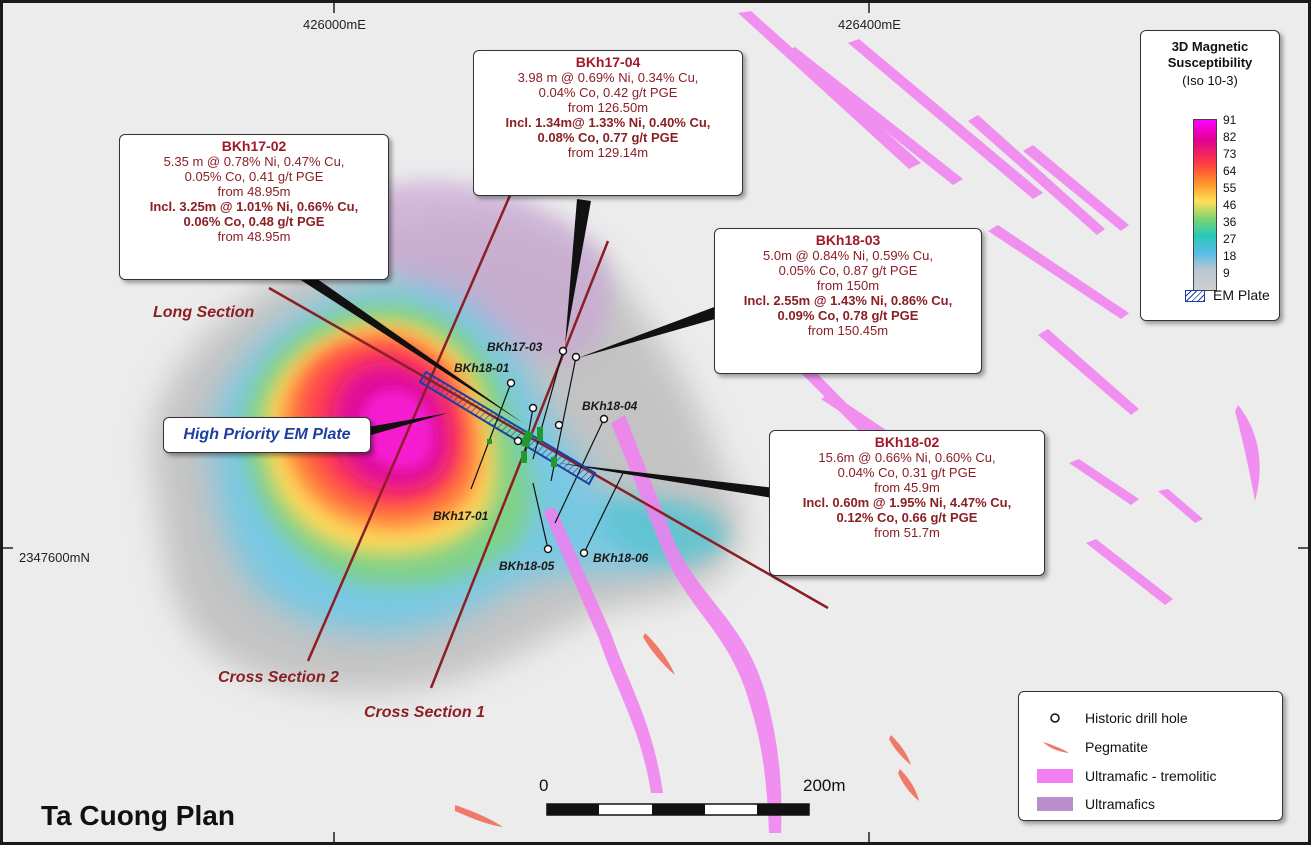 This screenshot has height=845, width=1311. What do you see at coordinates (907, 532) in the screenshot?
I see `callout-line: from 51.7m` at bounding box center [907, 532].